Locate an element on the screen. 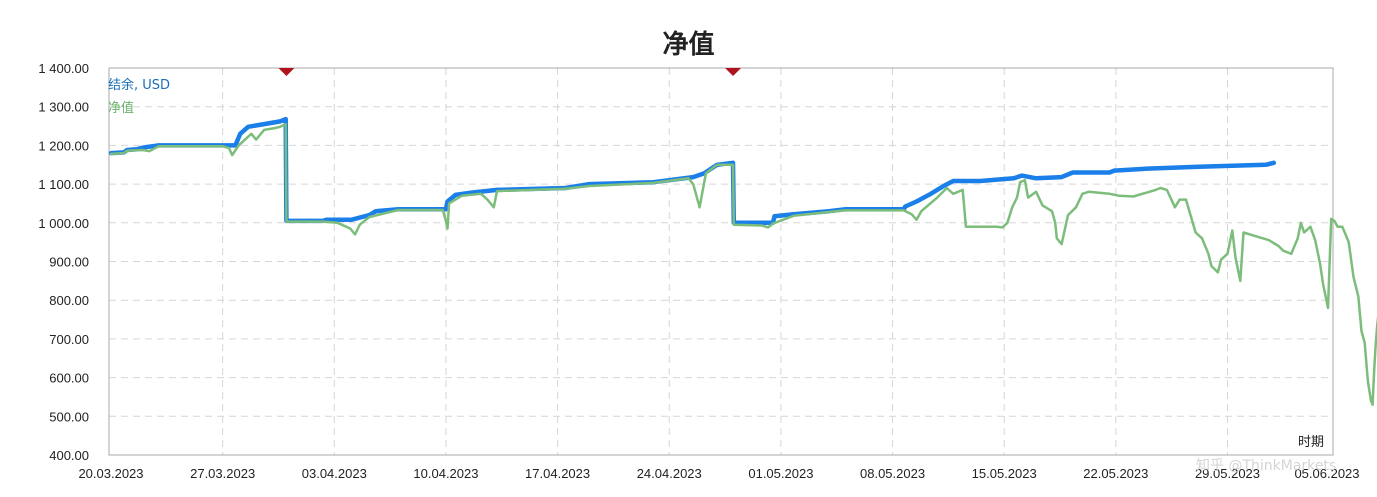 This screenshot has height=497, width=1377. y-tick-label: 1 400.00 is located at coordinates (63, 68).